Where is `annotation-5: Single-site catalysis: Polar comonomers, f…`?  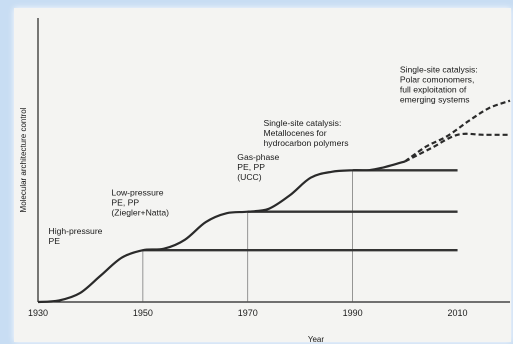
annotation-5: Single-site catalysis: Polar comonomers, f… is located at coordinates (439, 85).